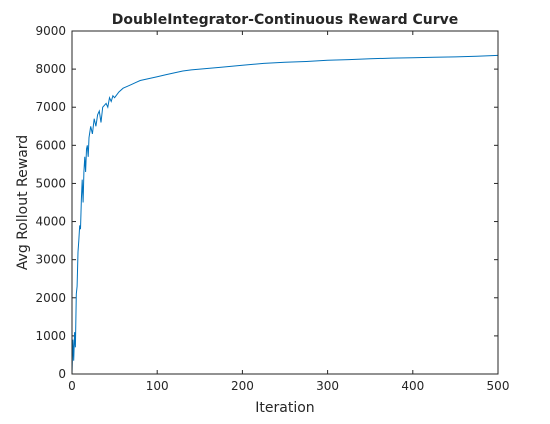 The width and height of the screenshot is (550, 424). I want to click on chart-title: DoubleIntegrator-Continuous Reward Curve, so click(285, 20).